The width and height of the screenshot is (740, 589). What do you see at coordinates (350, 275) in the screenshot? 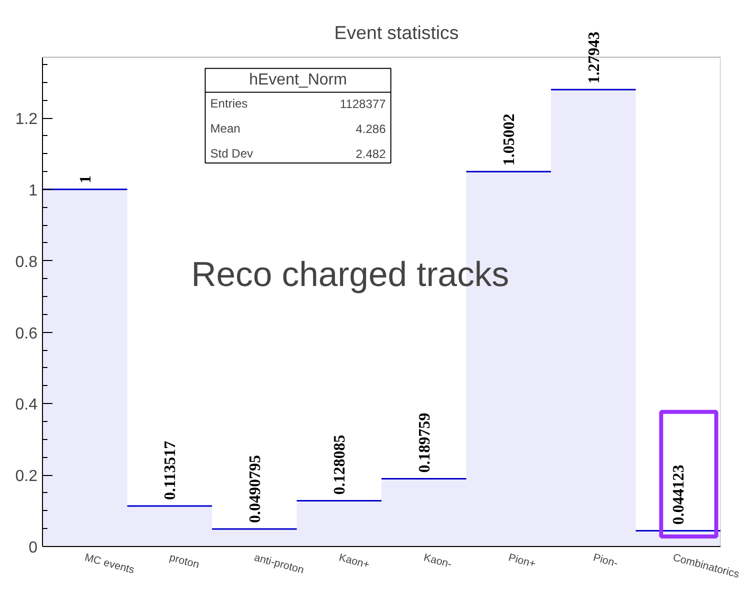
I see `annotation: Reco charged tracks` at bounding box center [350, 275].